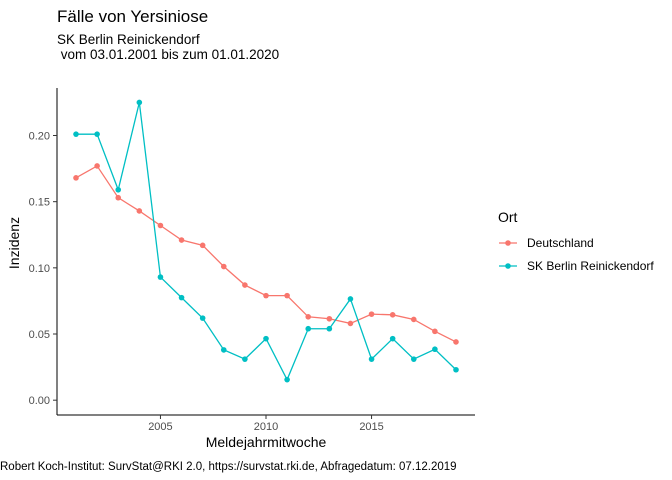 The height and width of the screenshot is (480, 672). What do you see at coordinates (266, 442) in the screenshot?
I see `x-axis-title: Meldejahrmitwoche` at bounding box center [266, 442].